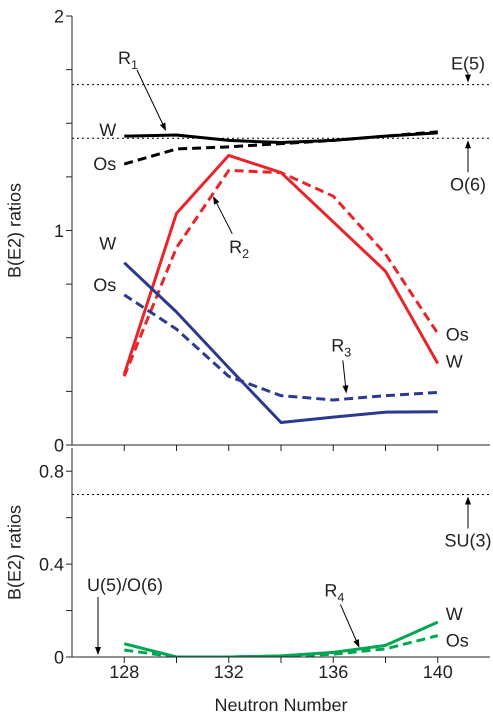 This screenshot has width=493, height=715. I want to click on y-tick-label: 0.8, so click(51, 472).